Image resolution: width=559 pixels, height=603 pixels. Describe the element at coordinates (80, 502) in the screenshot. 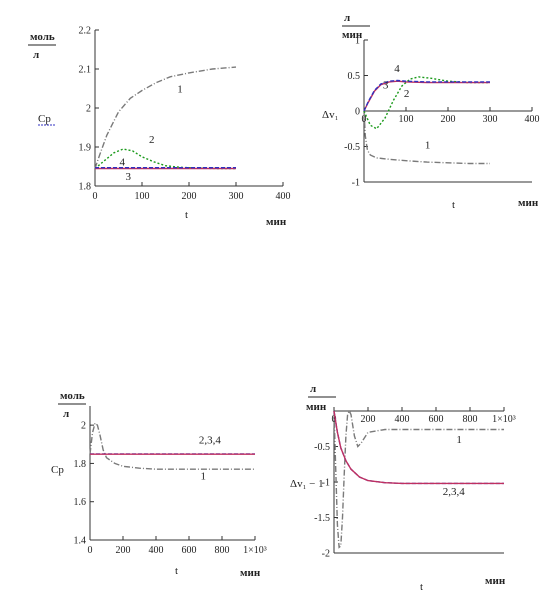

I see `y-tick-label: 1.6` at that location.